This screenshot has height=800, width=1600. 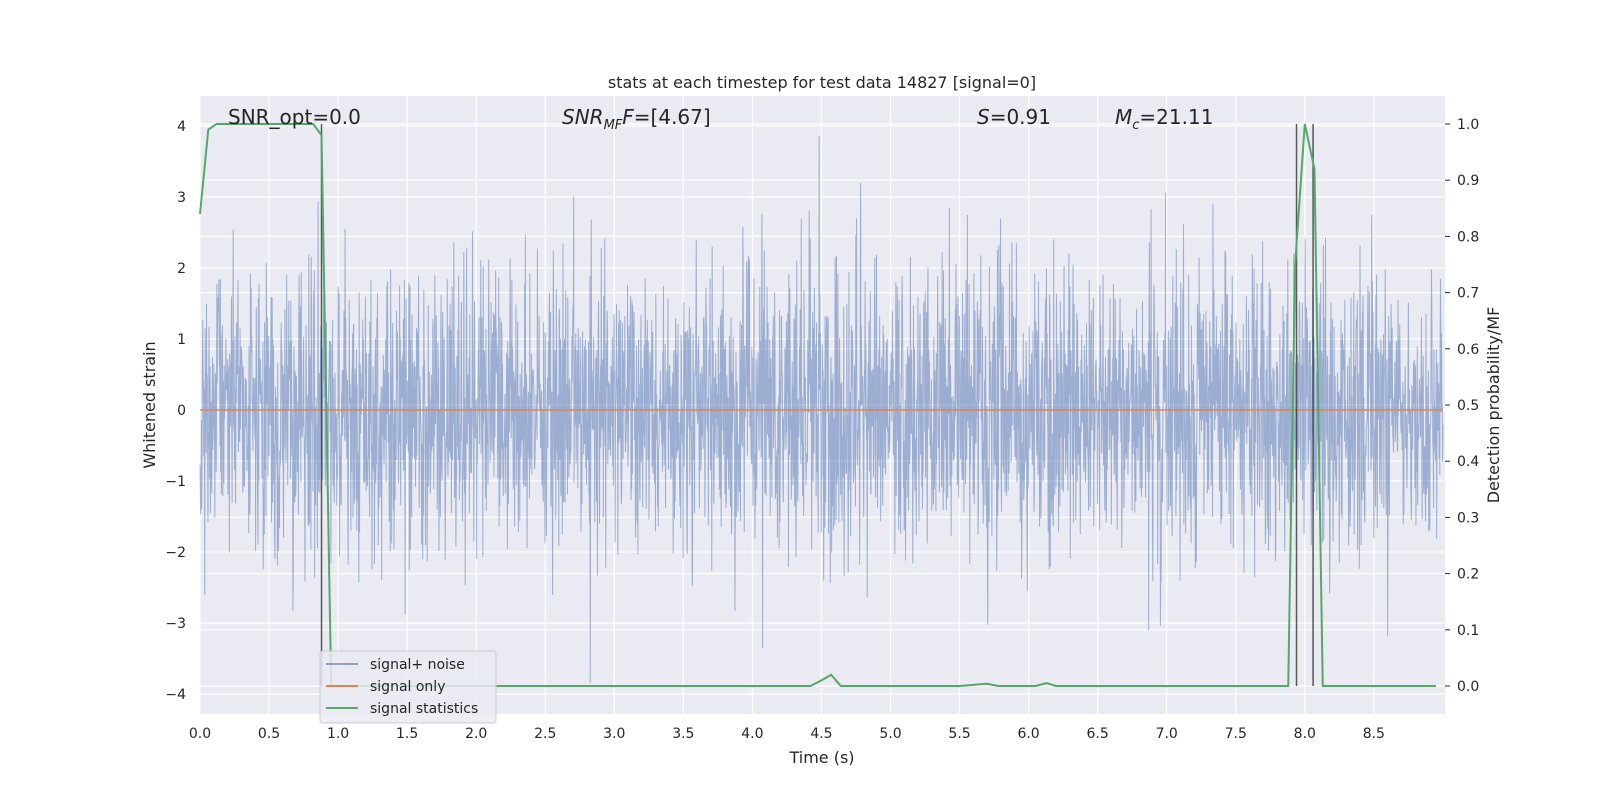 I want to click on y2-tick-label: 0.3, so click(x=1468, y=518).